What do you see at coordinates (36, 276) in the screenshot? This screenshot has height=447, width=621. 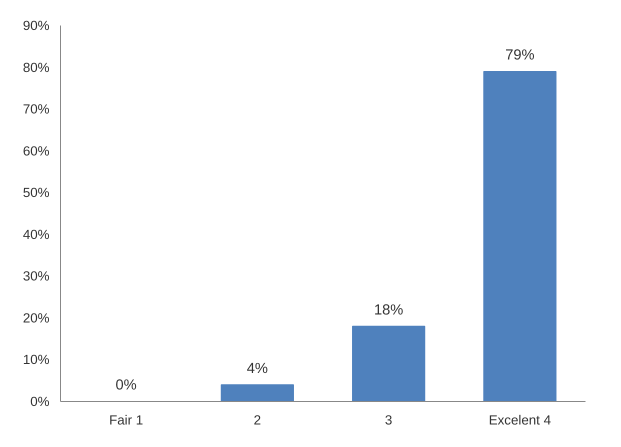 I see `y-tick-label: 30%` at bounding box center [36, 276].